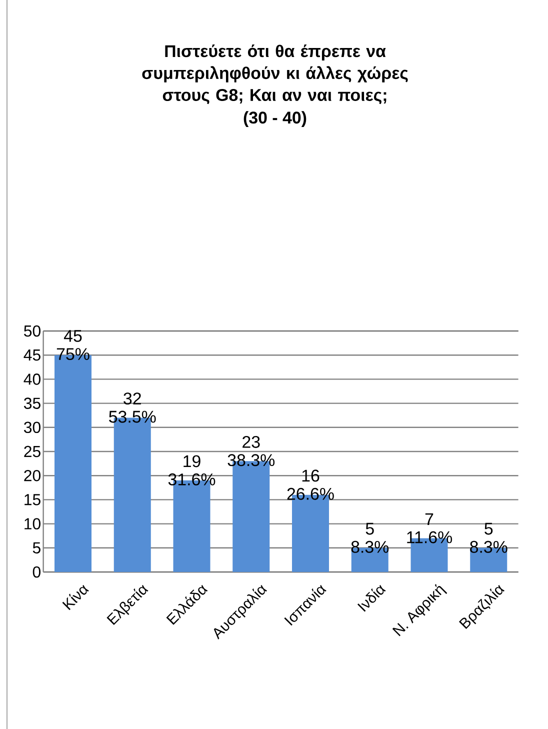 The width and height of the screenshot is (548, 729). I want to click on data-label: 19, so click(192, 461).